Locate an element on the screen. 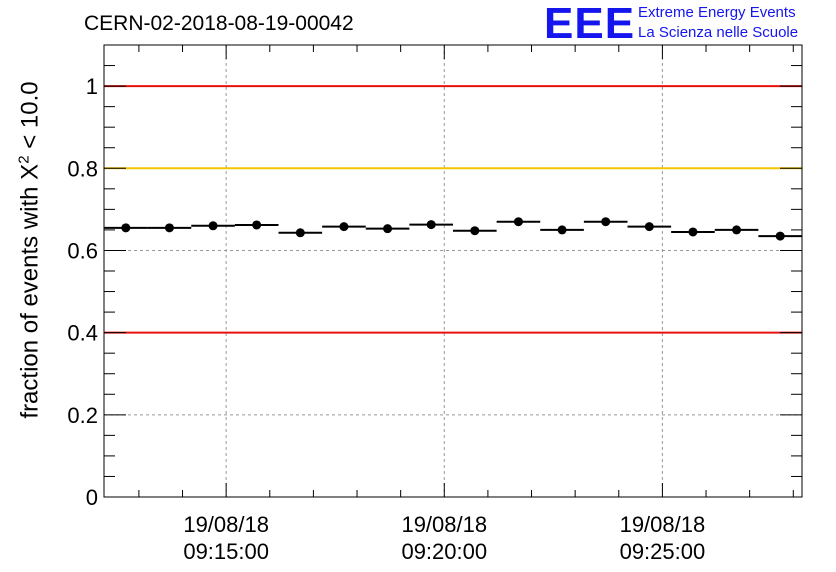 Image resolution: width=836 pixels, height=572 pixels. y-axis-label-superscript: 2 is located at coordinates (24, 159).